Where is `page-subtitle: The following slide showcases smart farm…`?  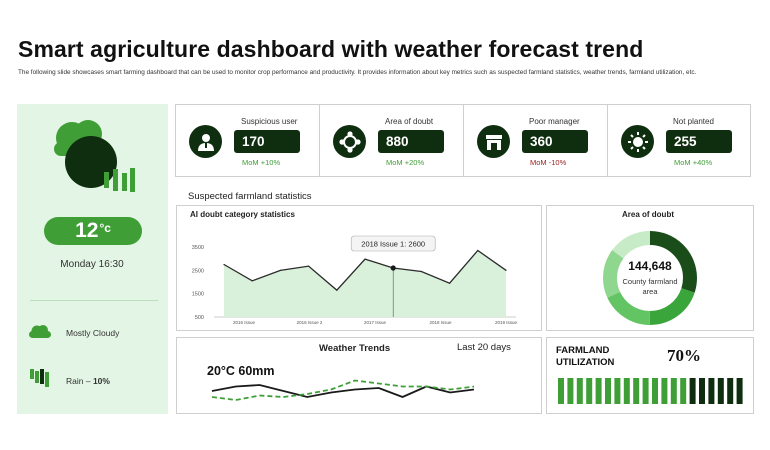
page-subtitle: The following slide showcases smart farm… is located at coordinates (357, 72).